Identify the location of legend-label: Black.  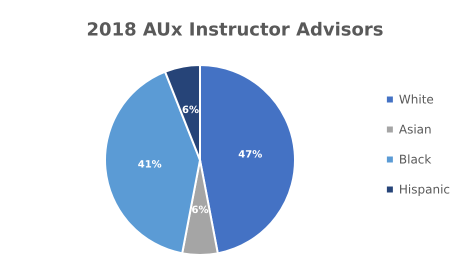
(415, 159).